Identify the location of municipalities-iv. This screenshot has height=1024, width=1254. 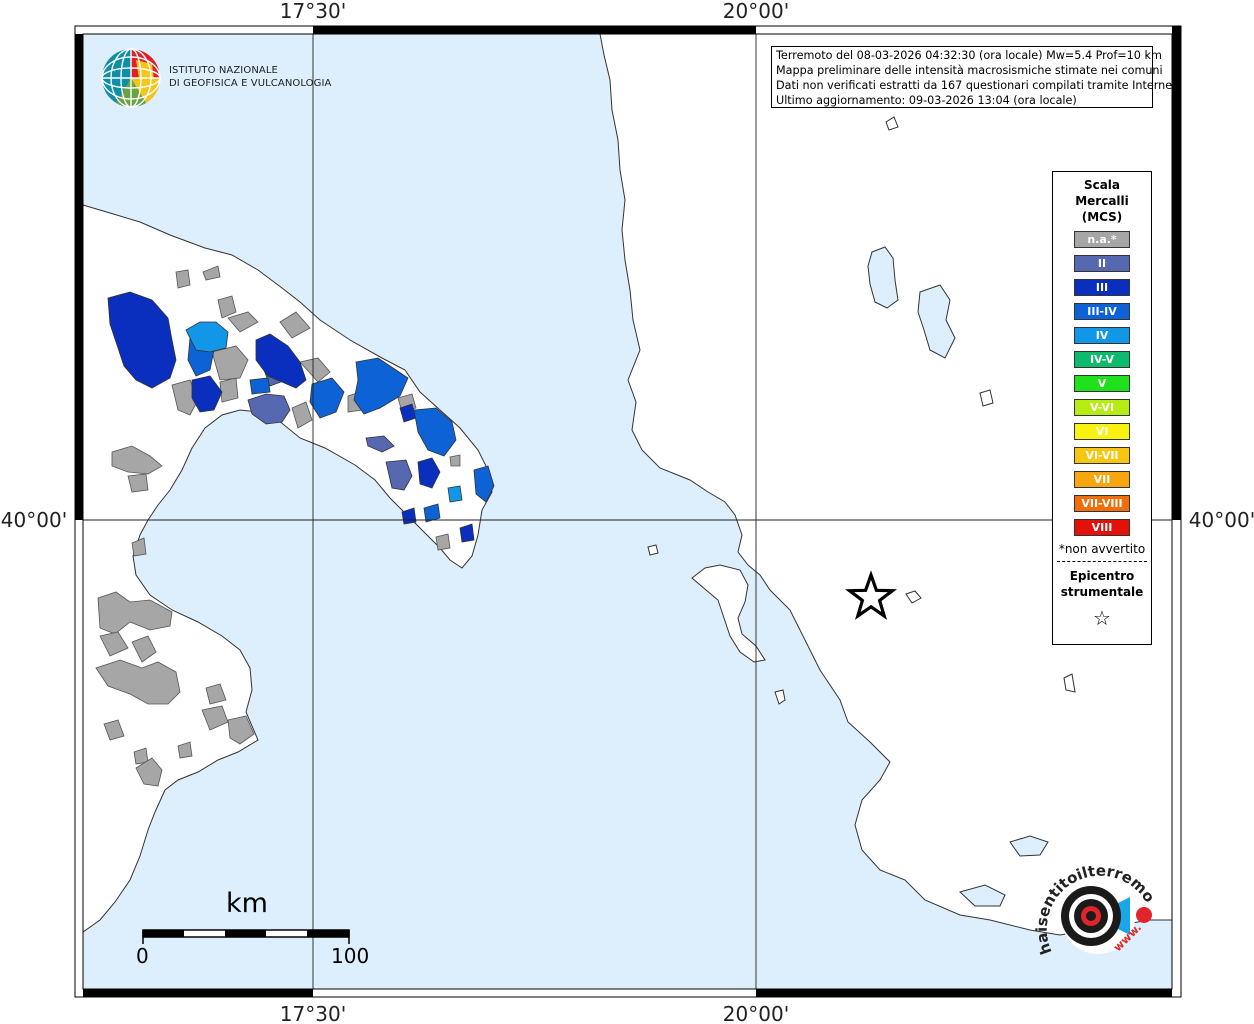
(324, 412).